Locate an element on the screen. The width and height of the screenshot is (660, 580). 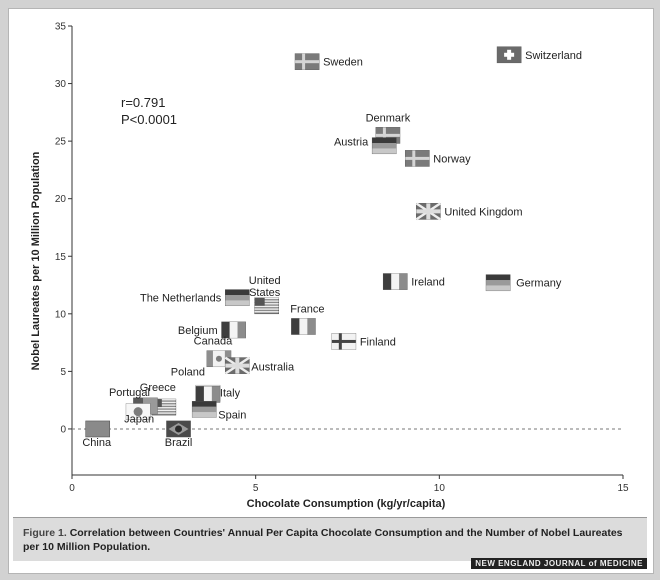
caption-label: Figure 1. is located at coordinates (45, 533).